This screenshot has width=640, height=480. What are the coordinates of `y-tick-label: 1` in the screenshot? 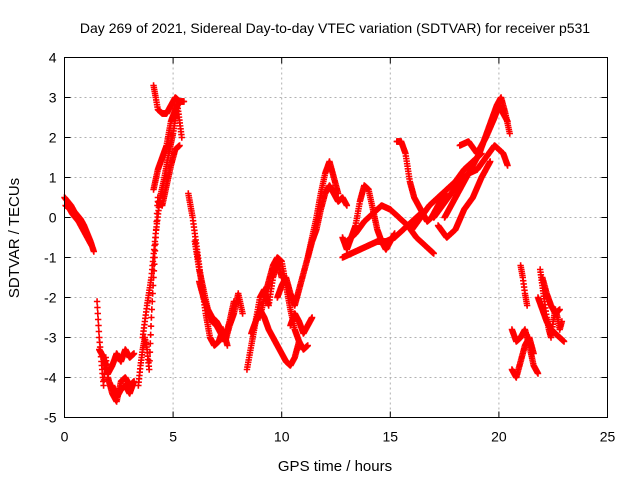 It's located at (53, 178).